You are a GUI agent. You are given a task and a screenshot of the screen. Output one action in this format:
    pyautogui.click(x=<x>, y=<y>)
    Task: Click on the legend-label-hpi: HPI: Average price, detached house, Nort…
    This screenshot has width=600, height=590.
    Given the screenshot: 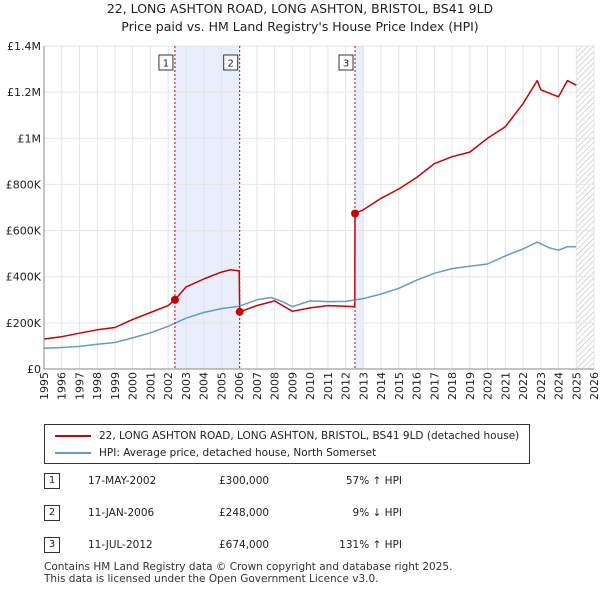 What is the action you would take?
    pyautogui.click(x=238, y=453)
    